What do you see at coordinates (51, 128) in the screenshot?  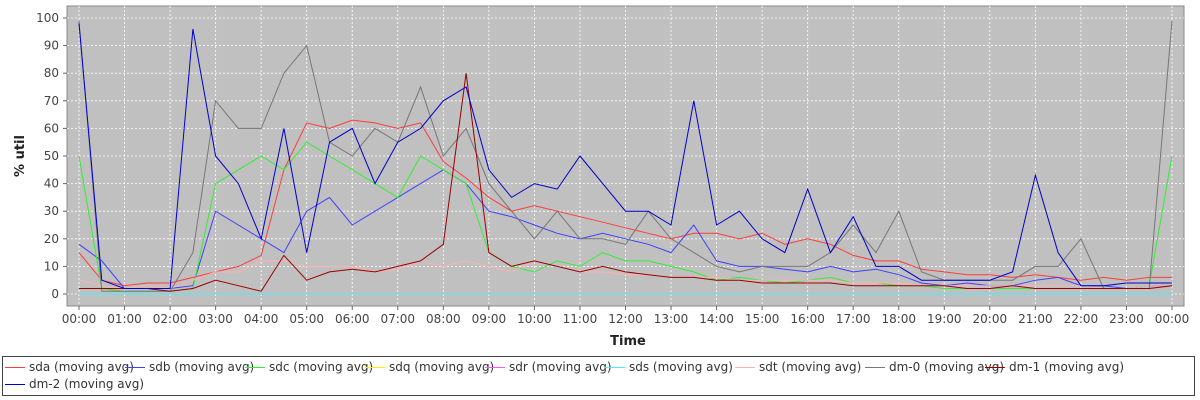 I see `y-tick-label: 60` at bounding box center [51, 128].